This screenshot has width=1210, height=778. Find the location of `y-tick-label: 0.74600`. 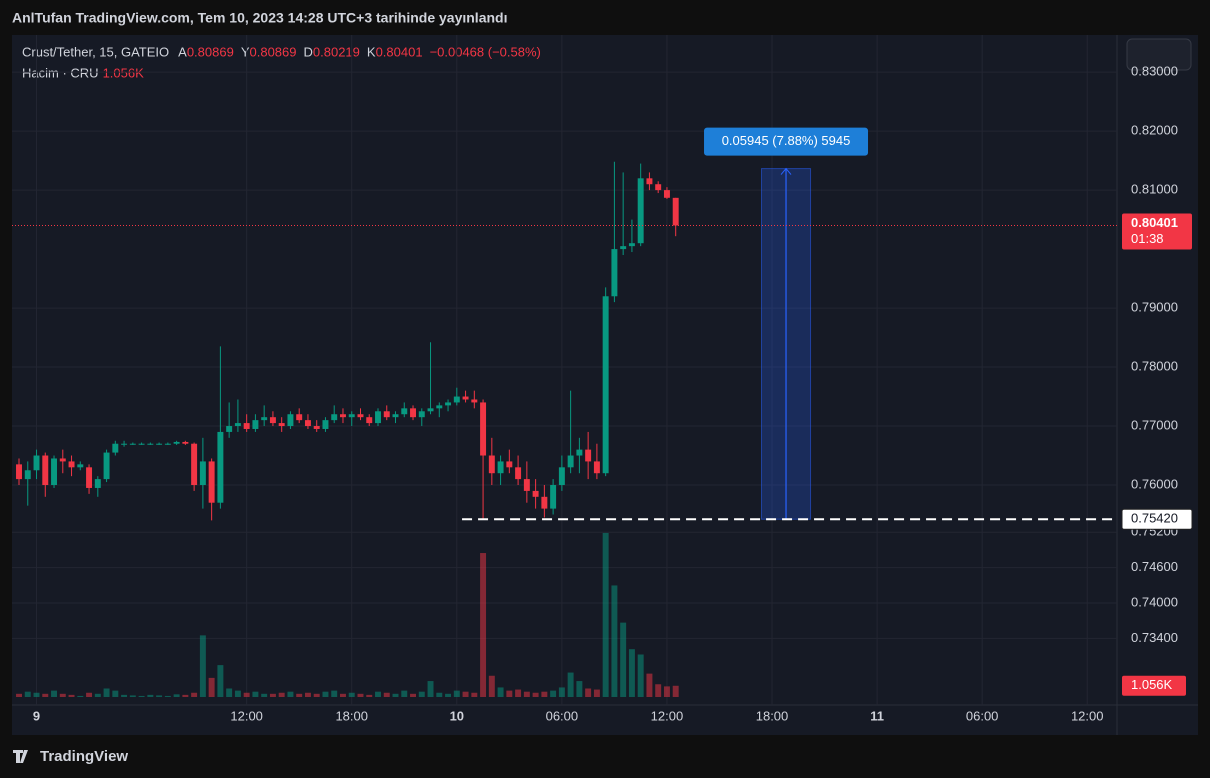

y-tick-label: 0.74600 is located at coordinates (1154, 566).